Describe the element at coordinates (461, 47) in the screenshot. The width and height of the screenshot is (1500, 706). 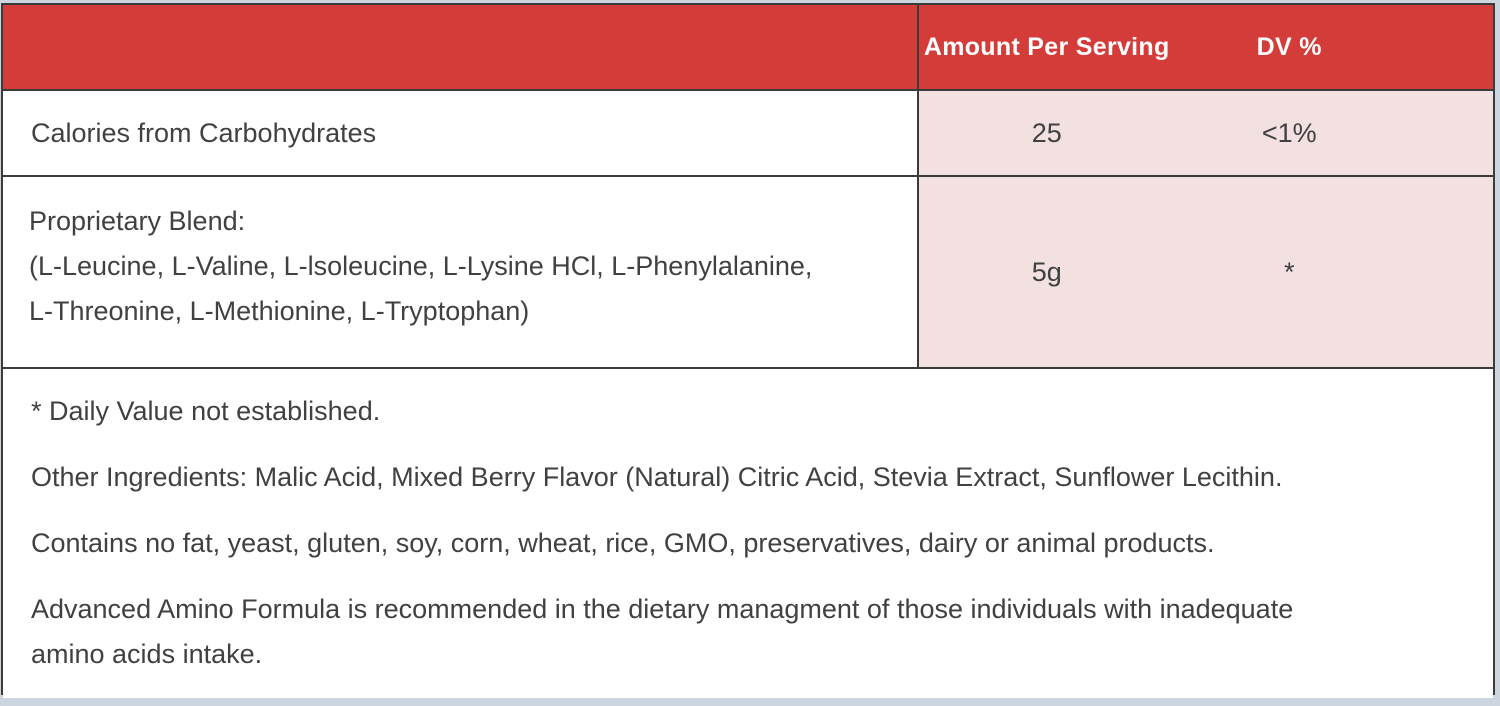
I see `header-empty-cell` at that location.